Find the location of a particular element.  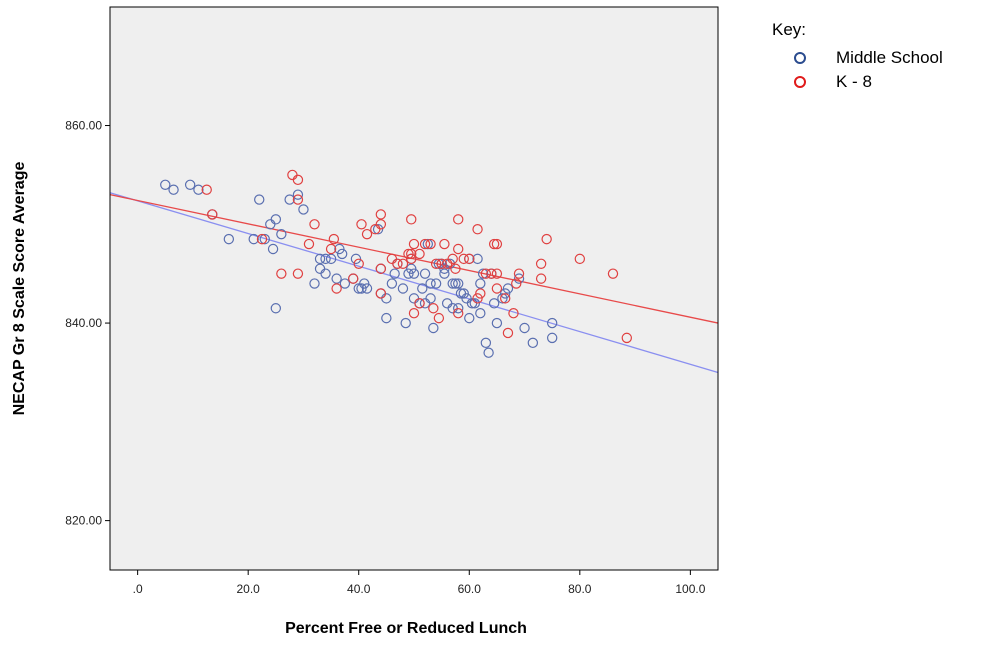

x-tick-label: 40.0 is located at coordinates (359, 589).